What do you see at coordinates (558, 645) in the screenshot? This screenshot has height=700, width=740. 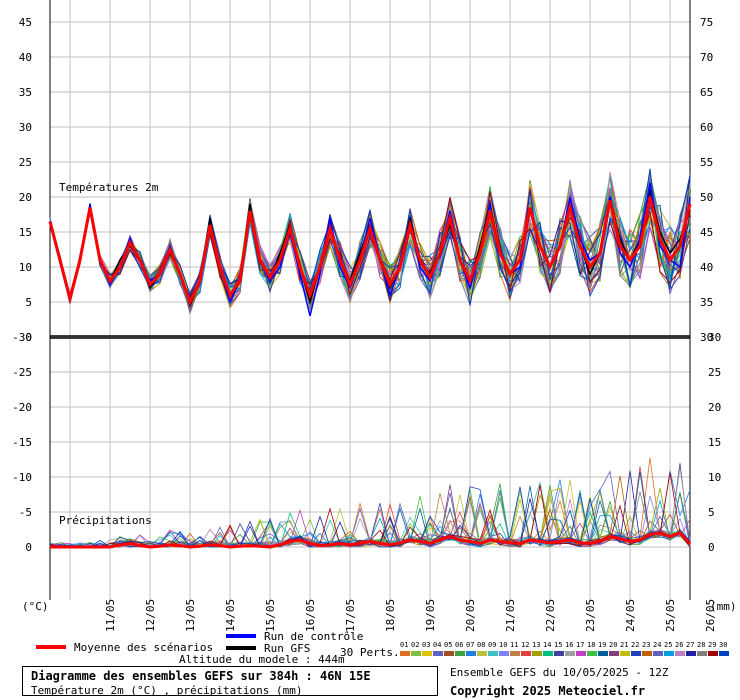 I see `legend-pert-number: 15` at bounding box center [558, 645].